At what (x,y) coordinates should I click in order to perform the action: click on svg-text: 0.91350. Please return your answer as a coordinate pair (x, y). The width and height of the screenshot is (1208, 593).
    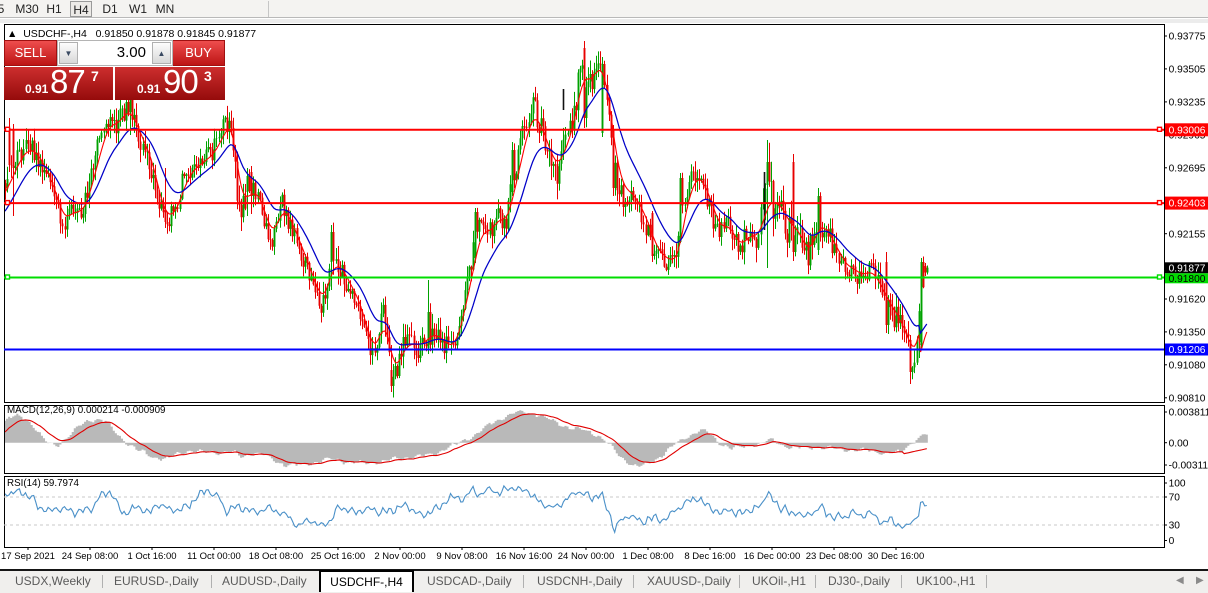
    Looking at the image, I should click on (1187, 333).